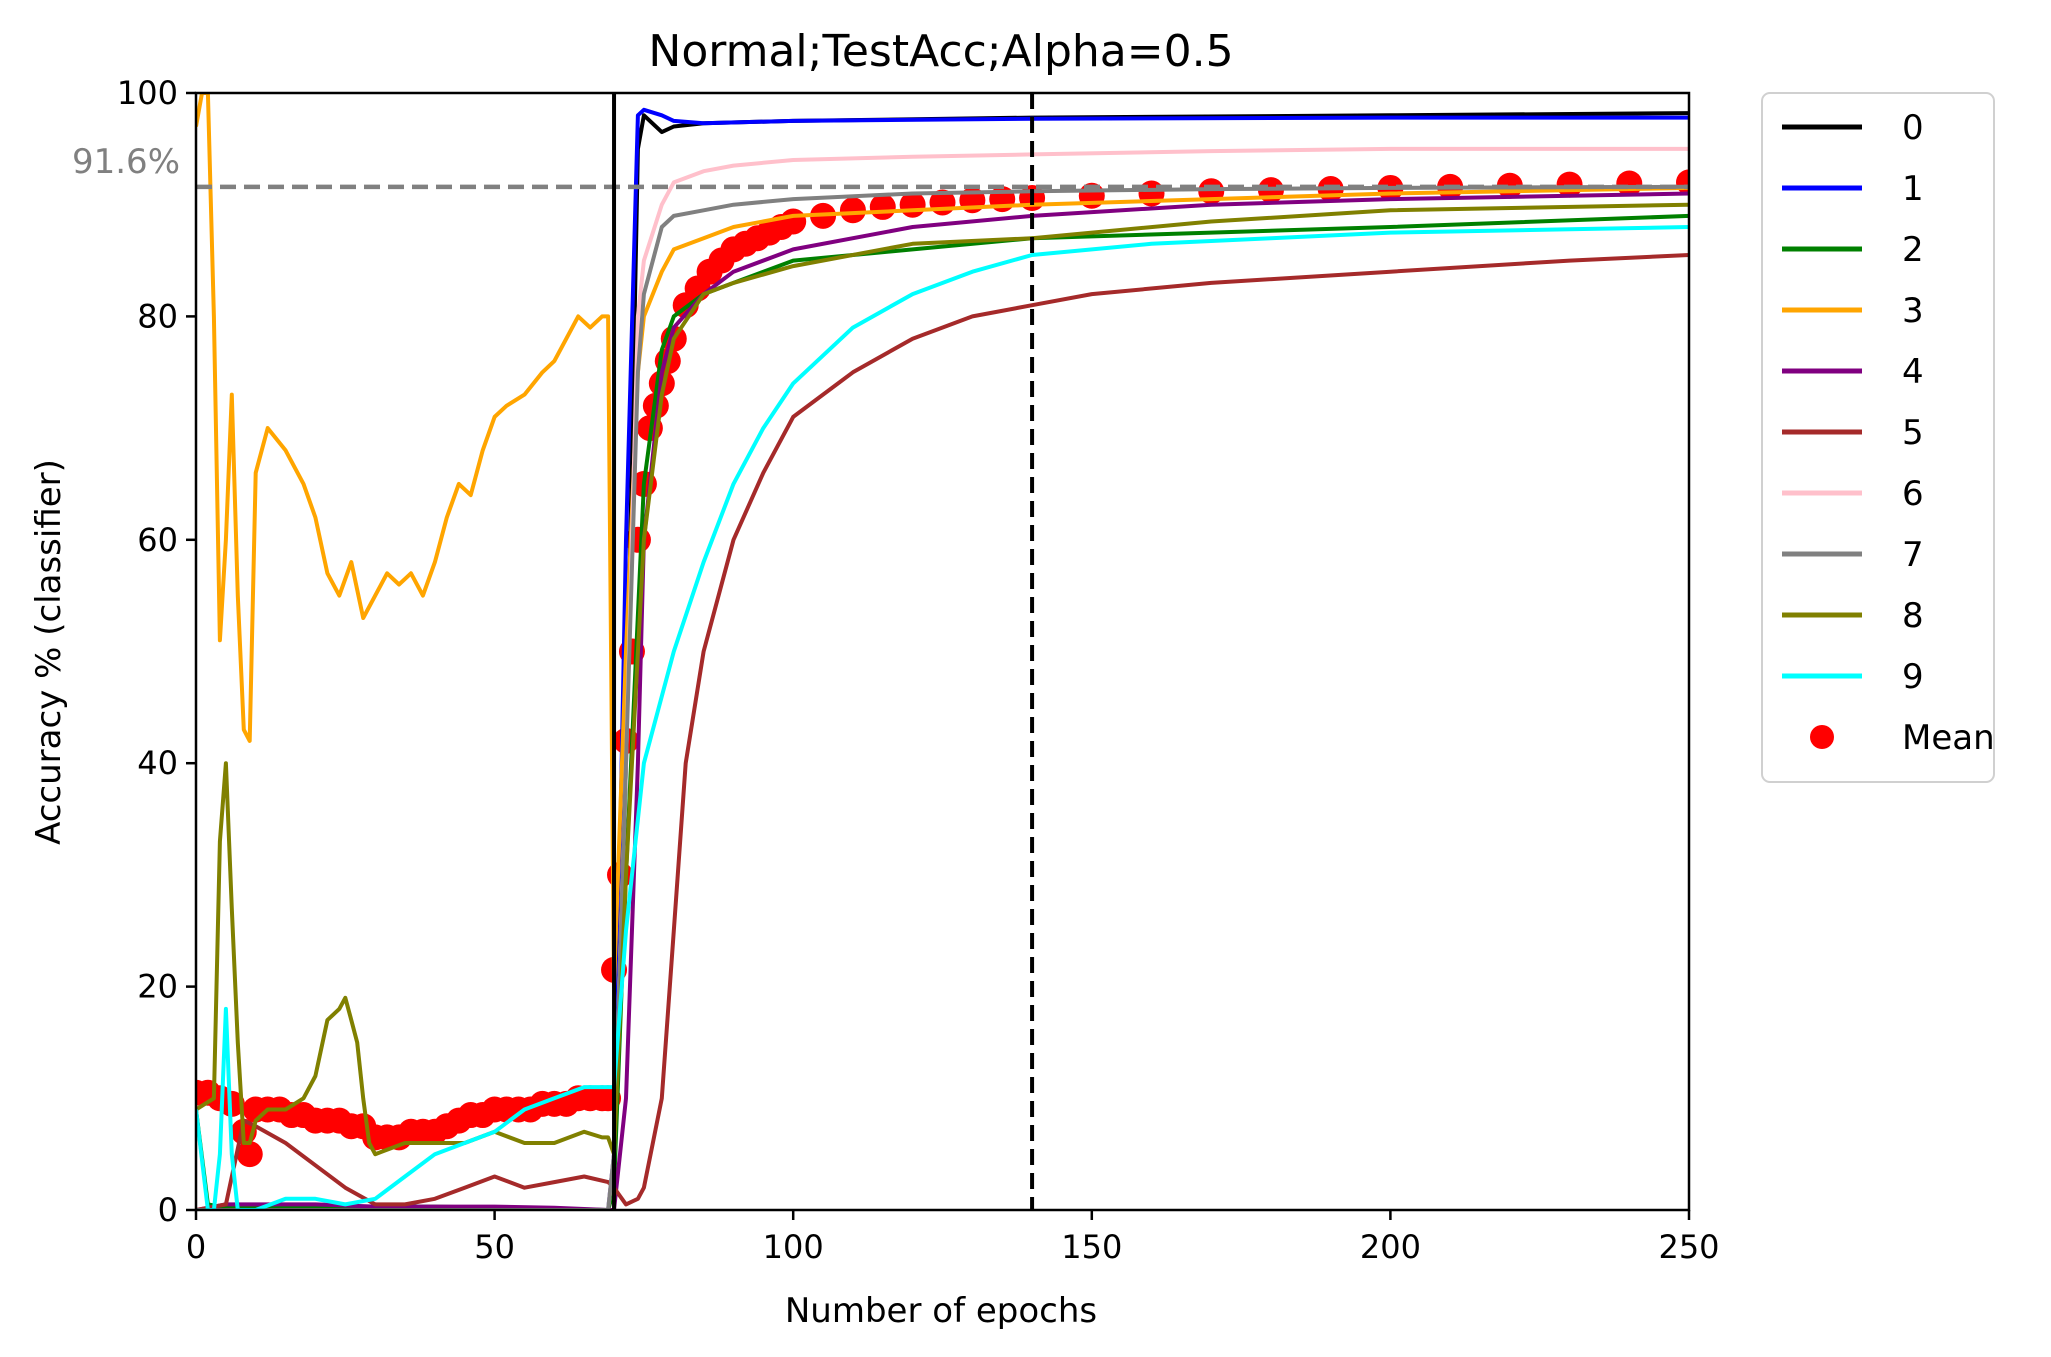 This screenshot has height=1357, width=2051. I want to click on legend-marker, so click(1822, 737).